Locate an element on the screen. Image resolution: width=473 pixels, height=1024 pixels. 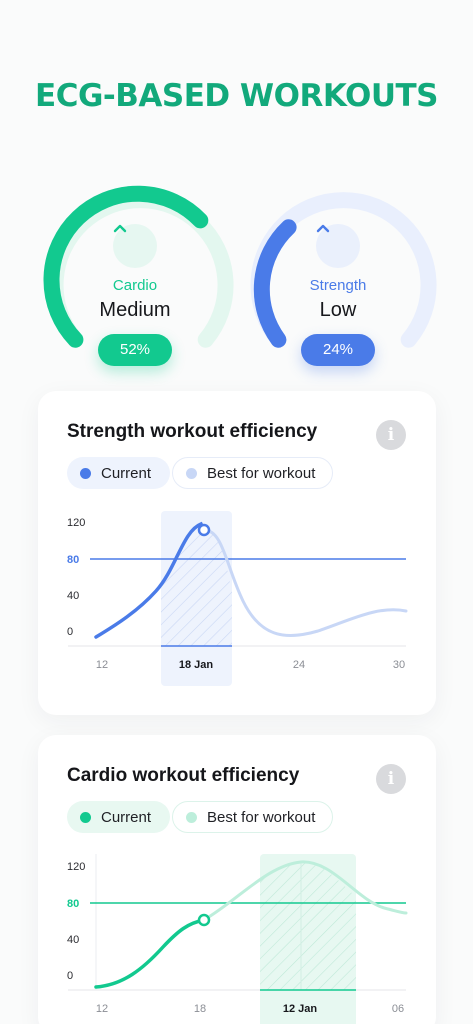
cardio-gauge-ring is located at coordinates (138, 266).